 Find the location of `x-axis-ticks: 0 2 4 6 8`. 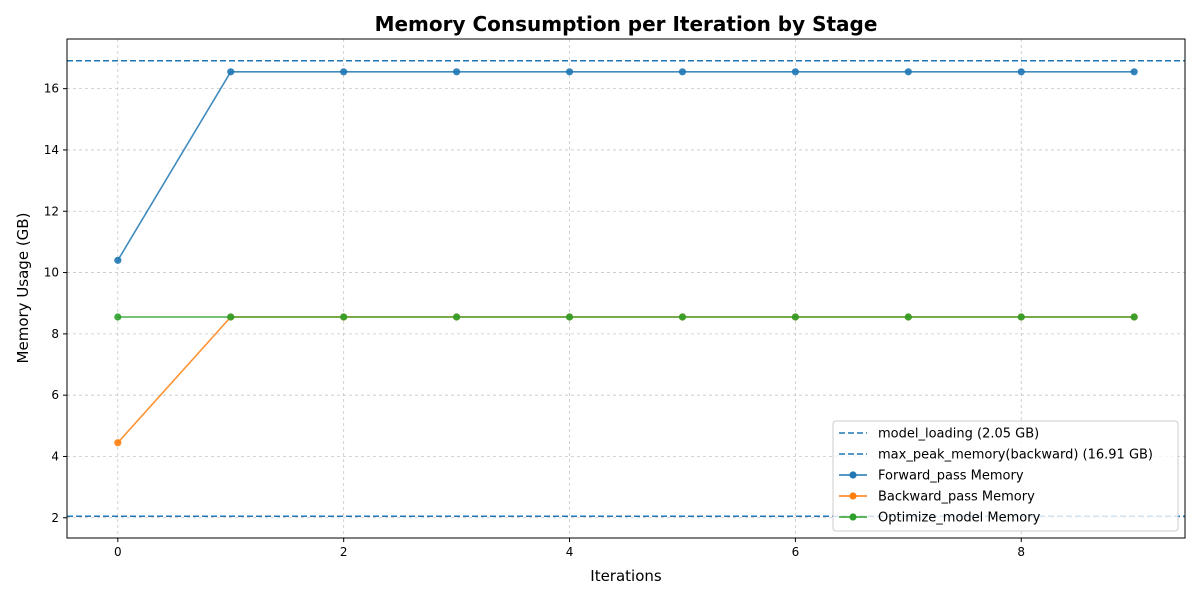

x-axis-ticks: 0 2 4 6 8 is located at coordinates (569, 548).